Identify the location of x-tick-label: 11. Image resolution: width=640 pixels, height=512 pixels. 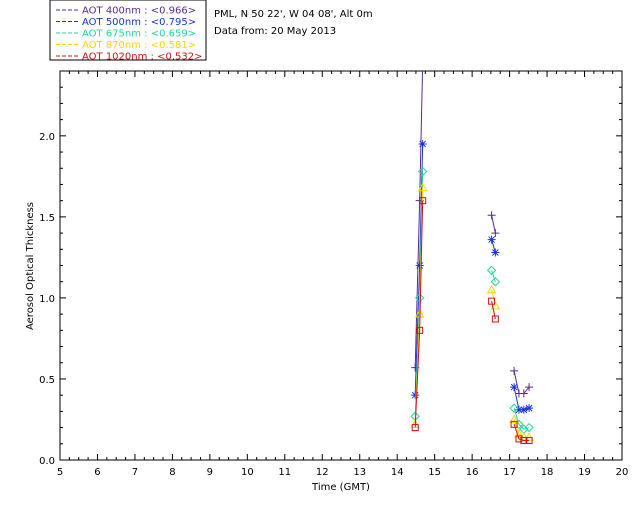
(284, 472).